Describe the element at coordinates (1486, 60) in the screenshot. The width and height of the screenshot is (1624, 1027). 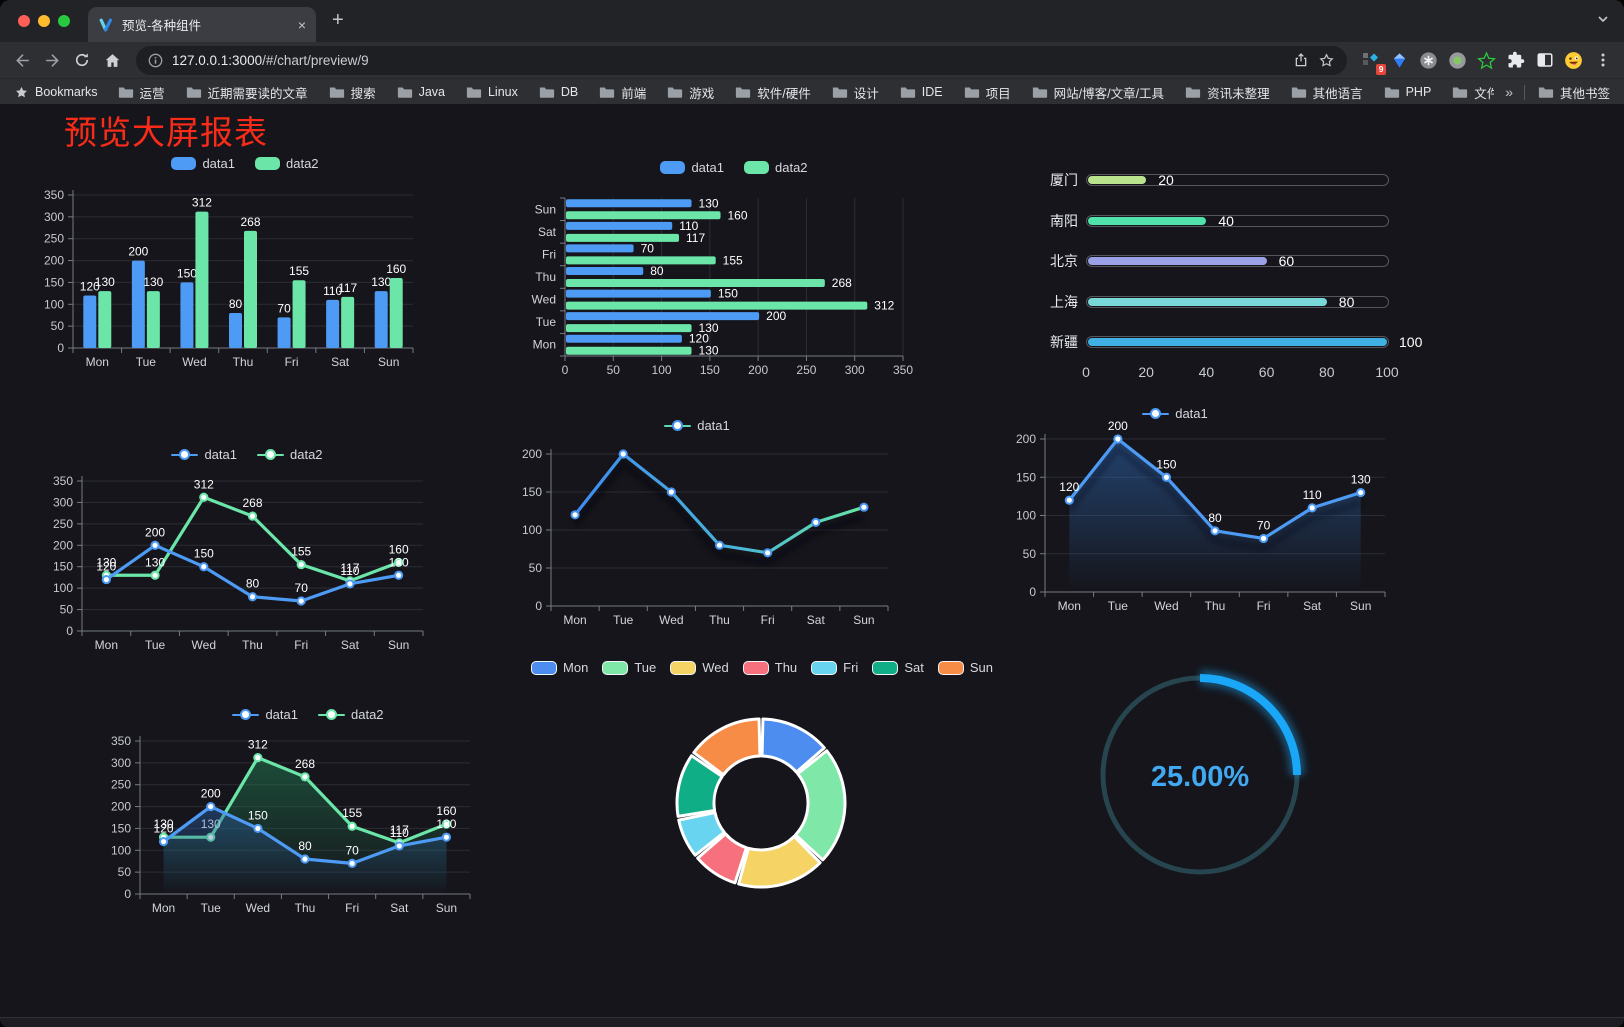
I see `extension-green-star-icon` at that location.